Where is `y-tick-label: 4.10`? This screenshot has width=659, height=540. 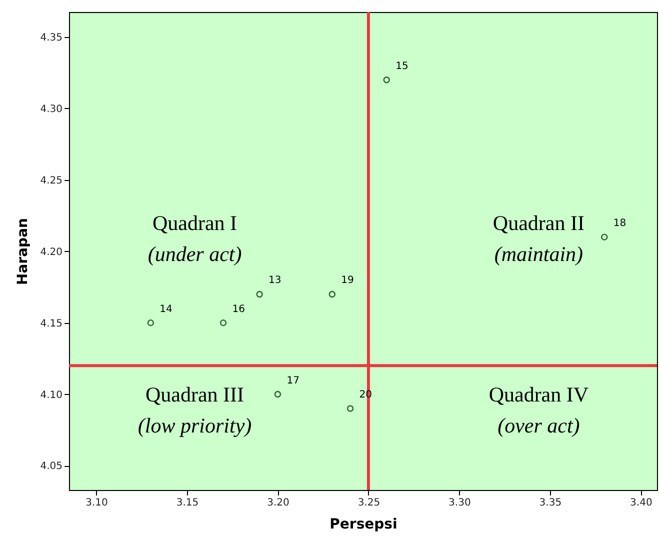 y-tick-label: 4.10 is located at coordinates (51, 395).